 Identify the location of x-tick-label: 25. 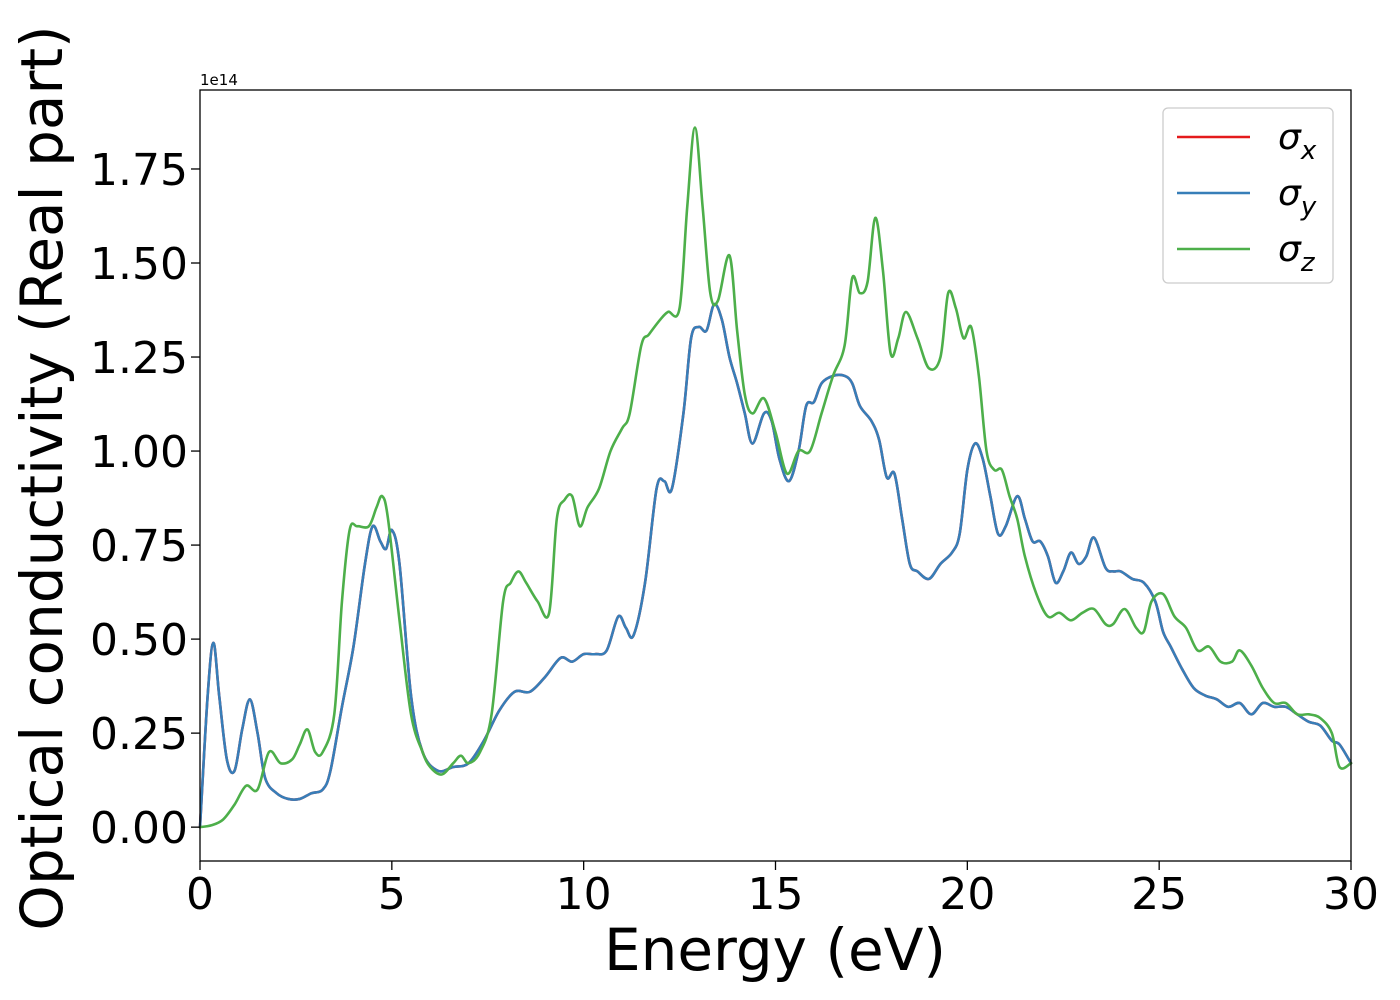
(1159, 894).